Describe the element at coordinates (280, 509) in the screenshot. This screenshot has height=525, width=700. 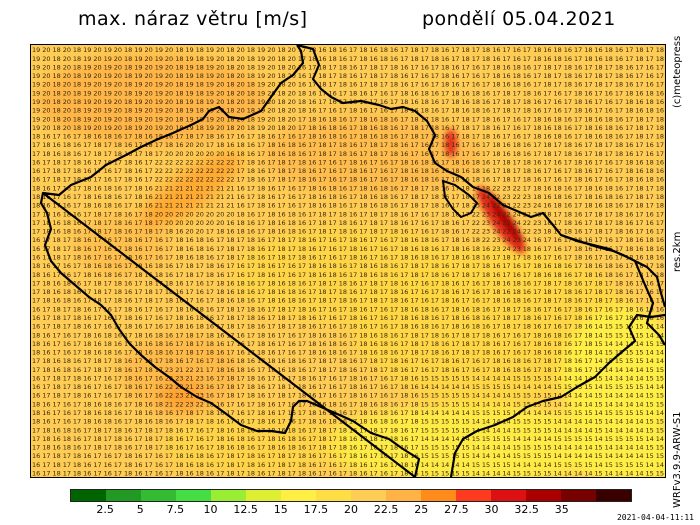
I see `color-scale-tick-label: 15` at that location.